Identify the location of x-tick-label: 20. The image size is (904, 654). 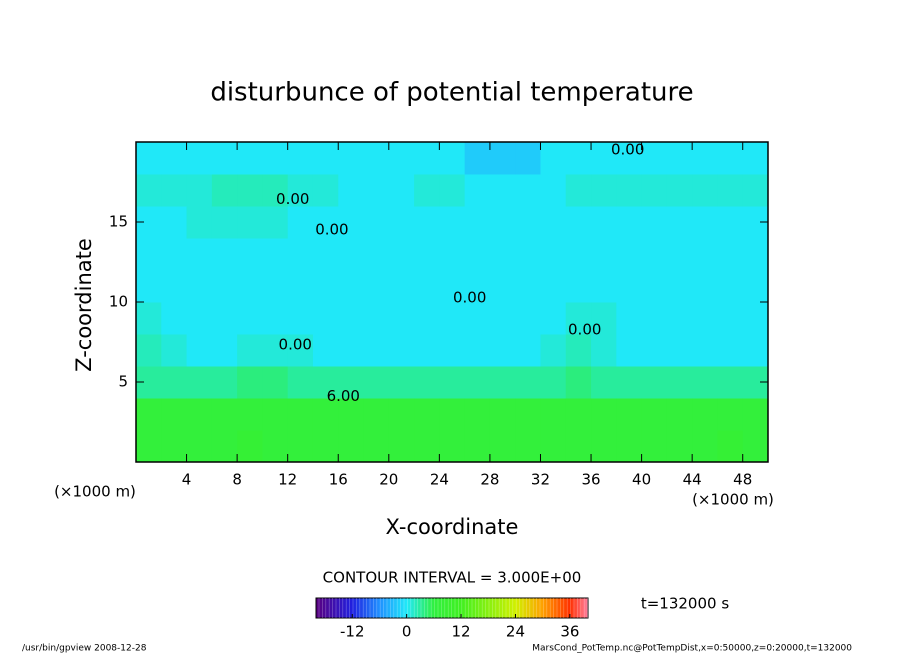
(388, 480).